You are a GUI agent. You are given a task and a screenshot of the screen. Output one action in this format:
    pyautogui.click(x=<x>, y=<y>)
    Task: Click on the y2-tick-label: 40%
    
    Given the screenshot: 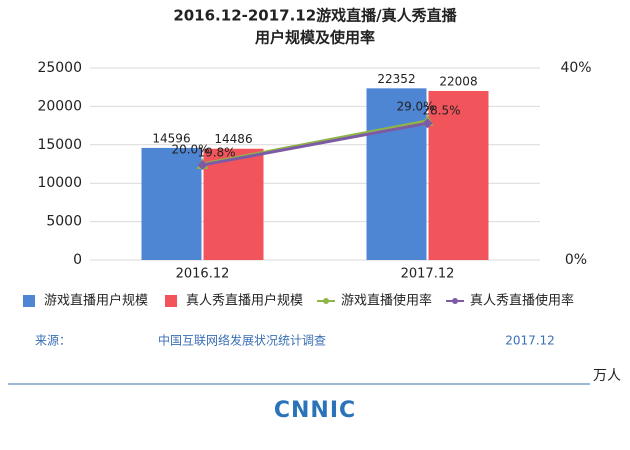 What is the action you would take?
    pyautogui.click(x=575, y=68)
    